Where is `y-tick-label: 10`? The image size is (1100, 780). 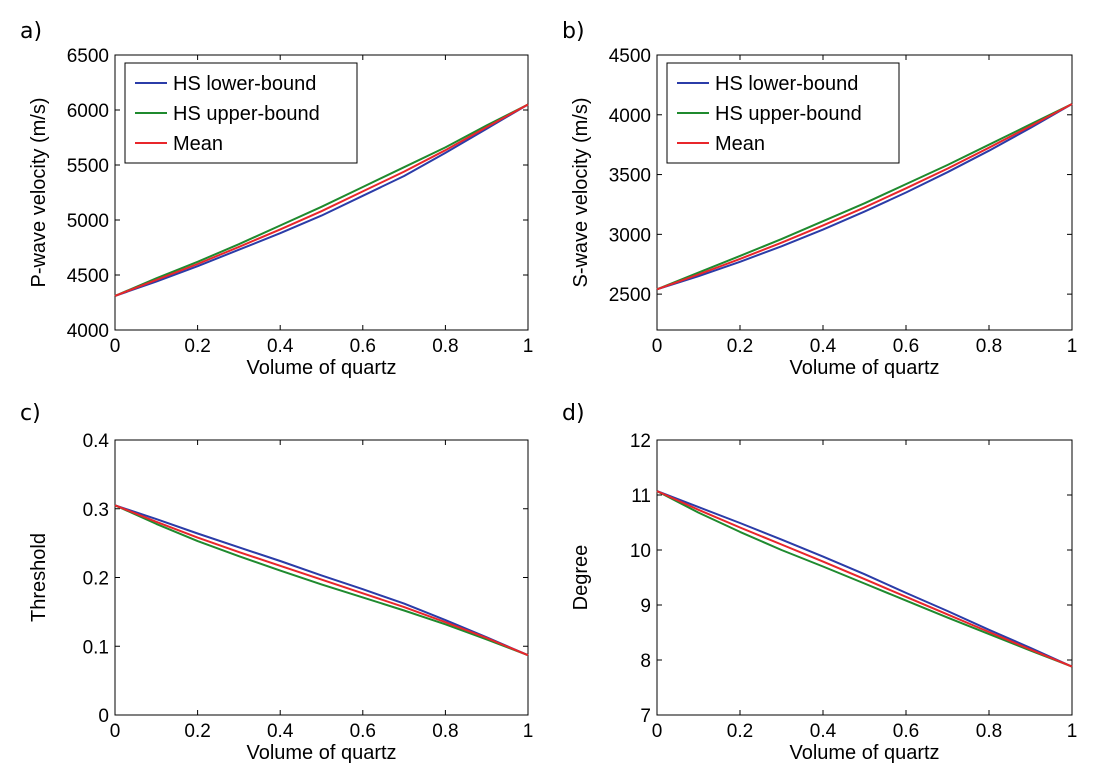
y-tick-label: 10 is located at coordinates (640, 551).